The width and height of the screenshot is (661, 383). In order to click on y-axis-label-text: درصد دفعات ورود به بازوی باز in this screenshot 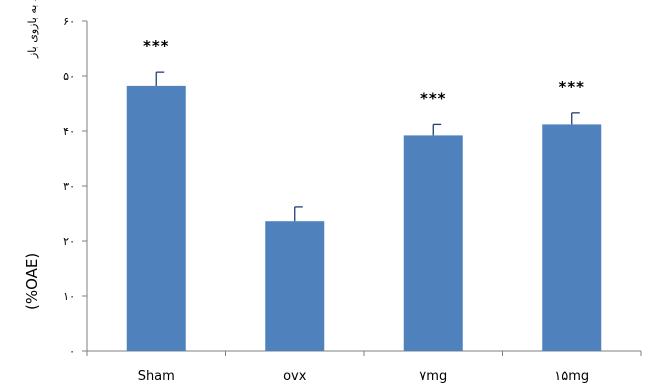, I will do `click(32, 29)`.